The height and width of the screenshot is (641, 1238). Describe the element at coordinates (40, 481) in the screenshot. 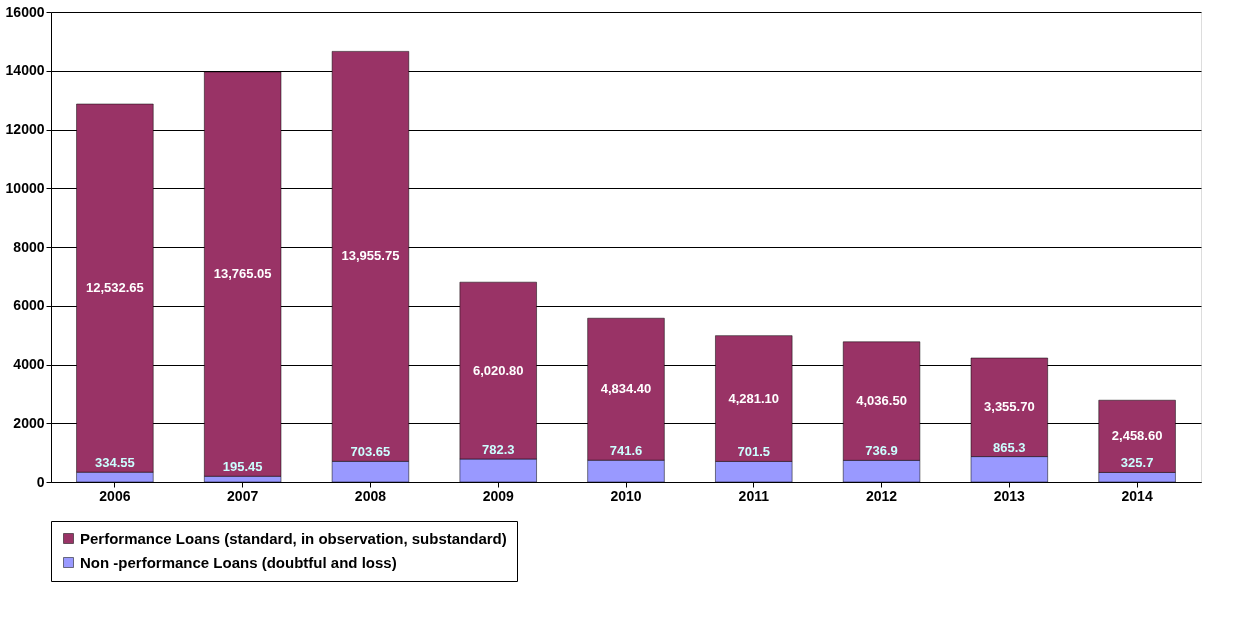

I see `y-tick-label: 0` at that location.